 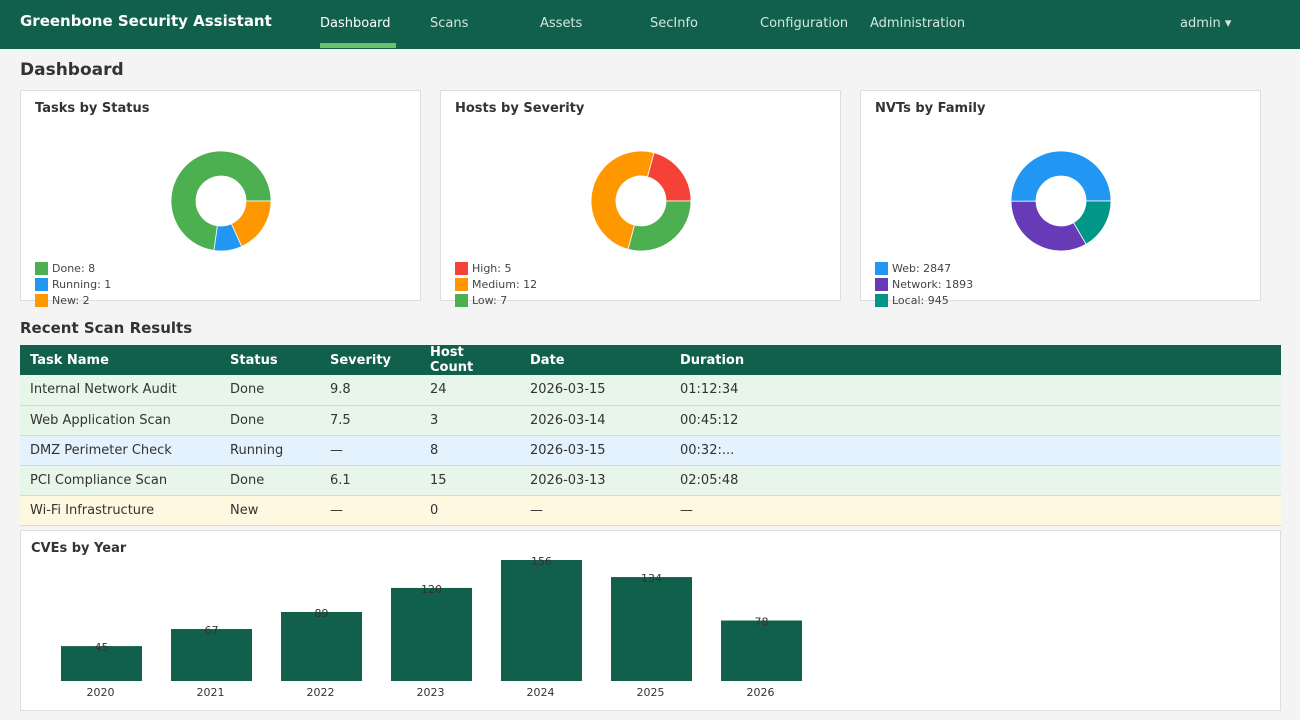 I want to click on table-row: Wi-Fi Infrastructure New — 0 — —, so click(x=650, y=510).